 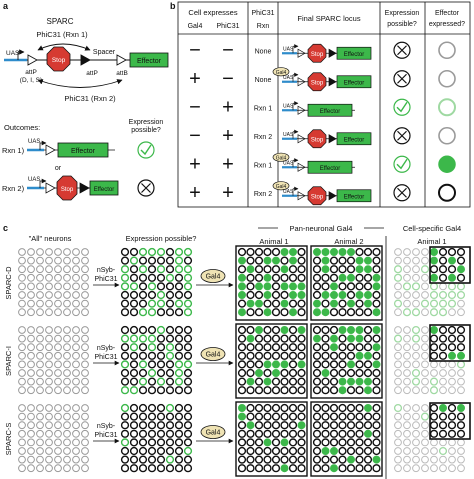 What do you see at coordinates (121, 60) in the screenshot?
I see `attb-site` at bounding box center [121, 60].